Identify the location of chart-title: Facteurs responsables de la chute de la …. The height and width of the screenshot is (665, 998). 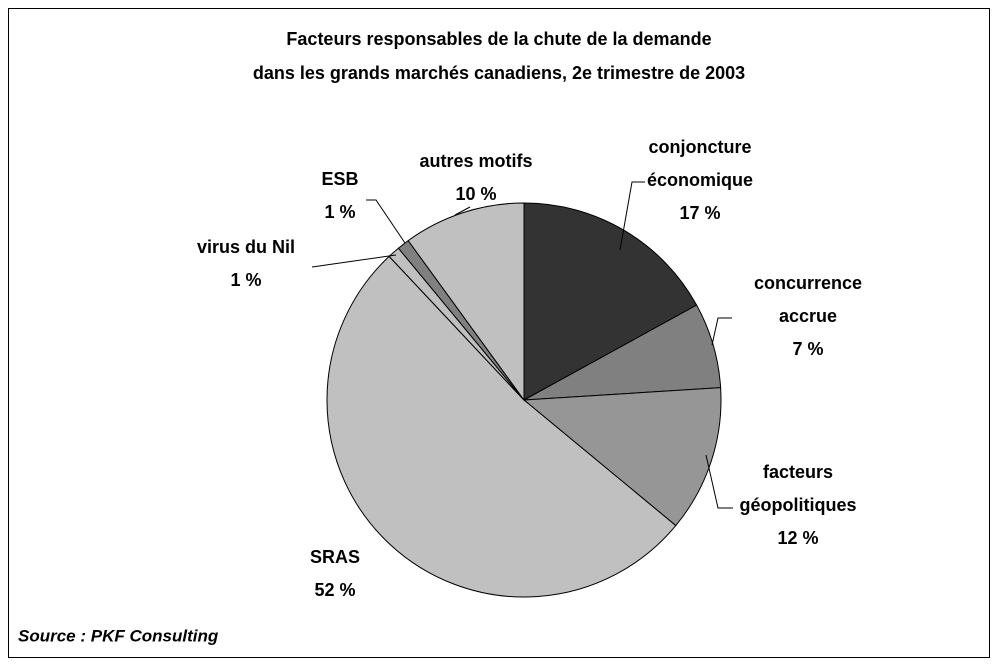
(498, 39).